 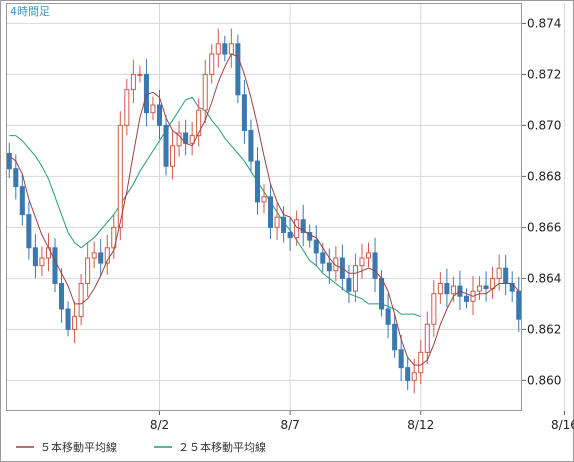 I want to click on y-tick-label: 0.866, so click(x=544, y=227).